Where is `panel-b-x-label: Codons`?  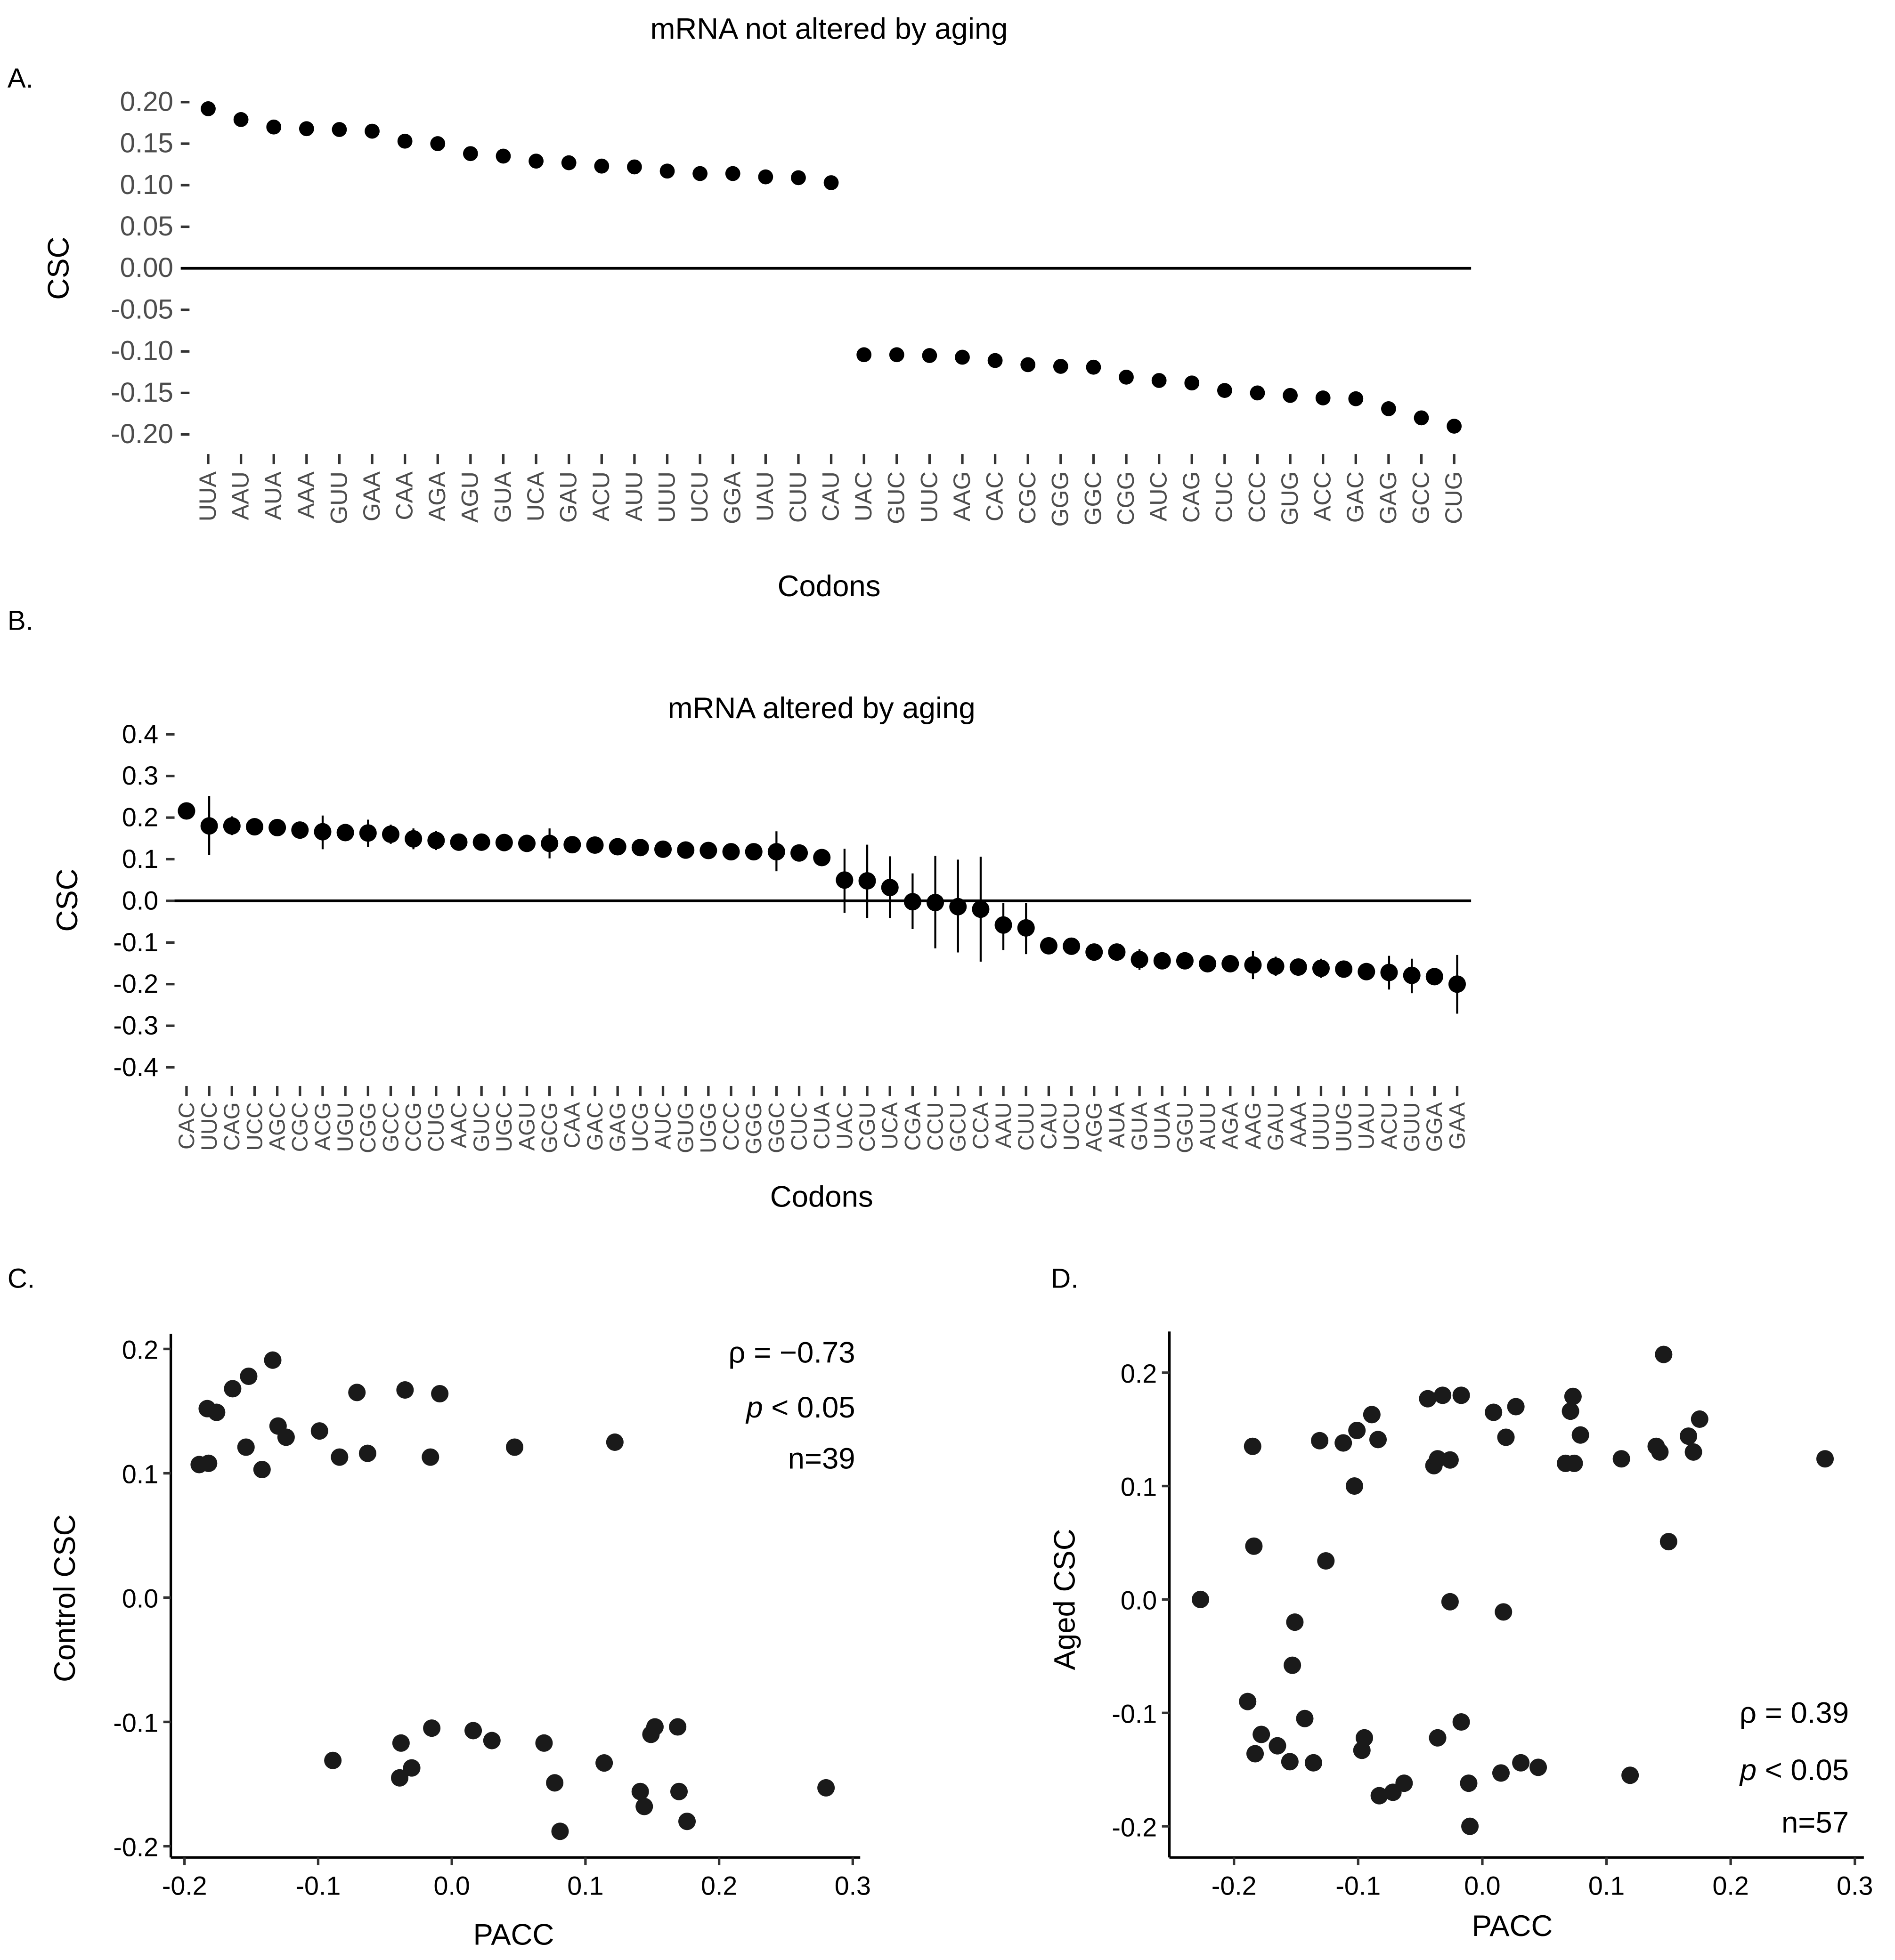 panel-b-x-label: Codons is located at coordinates (821, 1197).